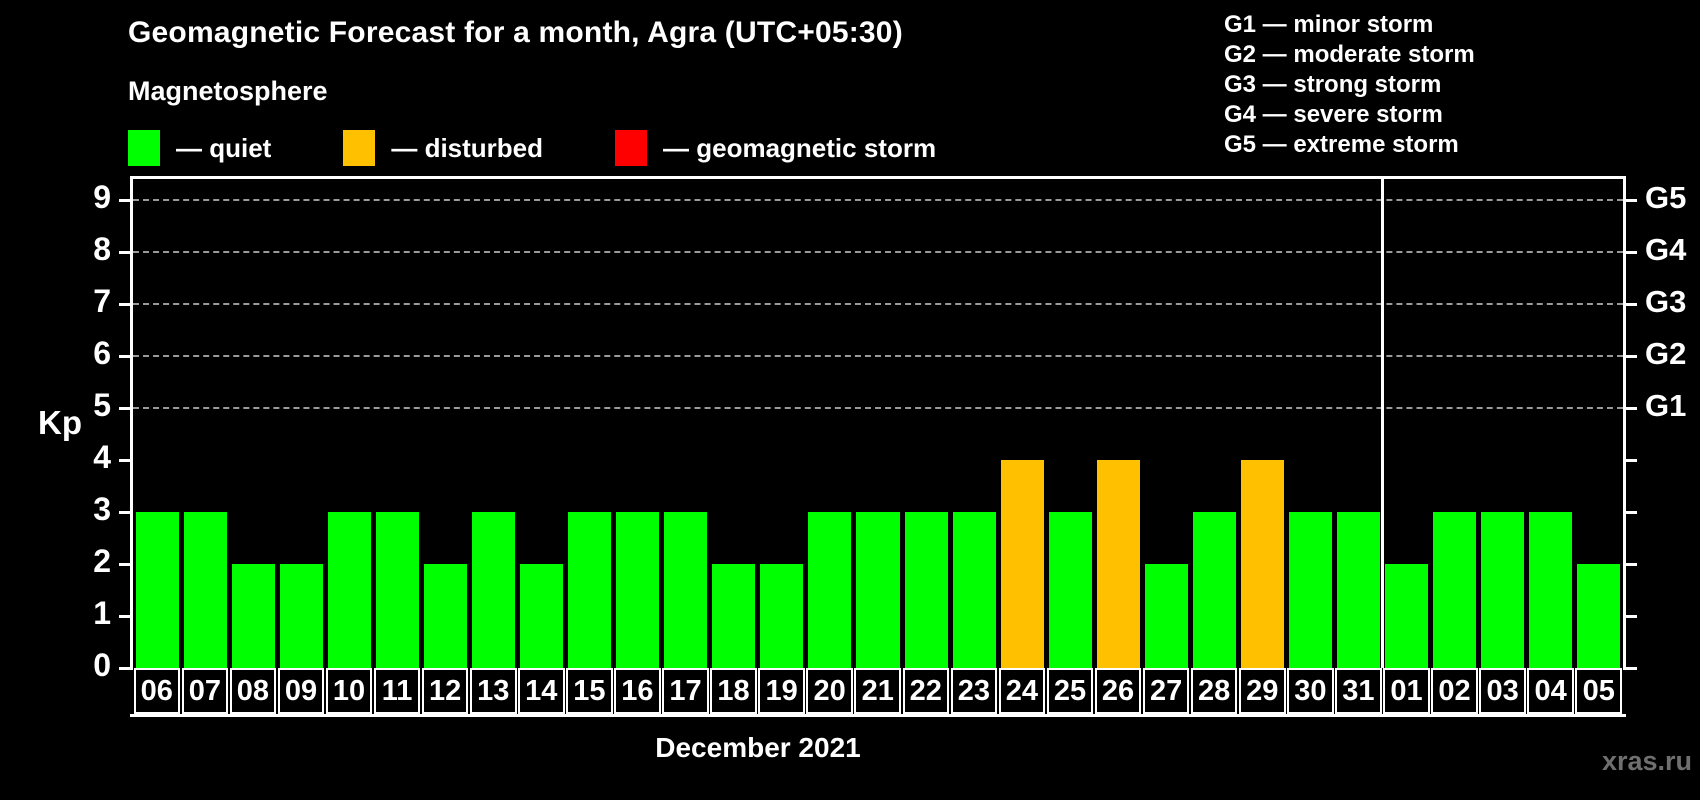  What do you see at coordinates (144, 148) in the screenshot?
I see `legend-swatch-quiet` at bounding box center [144, 148].